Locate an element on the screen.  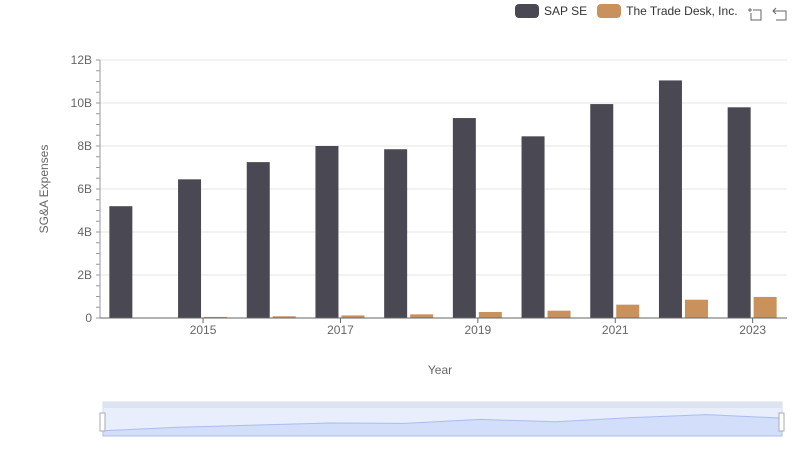
y-tick-label: 8B is located at coordinates (84, 146).